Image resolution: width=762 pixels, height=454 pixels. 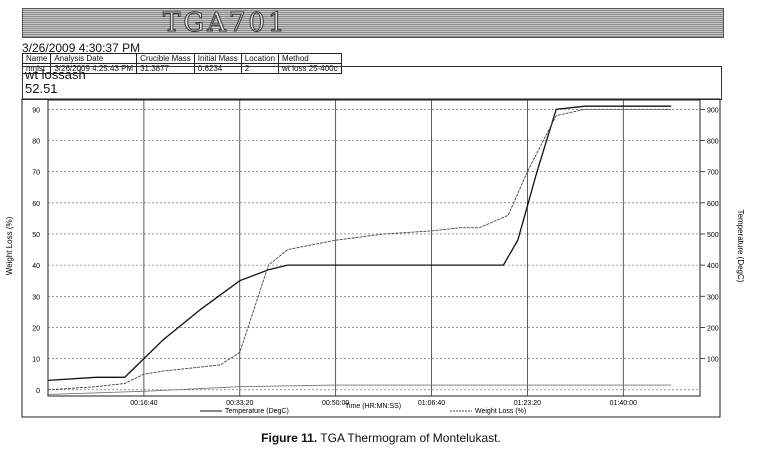 What do you see at coordinates (713, 142) in the screenshot?
I see `y-right-tick-label: 800` at bounding box center [713, 142].